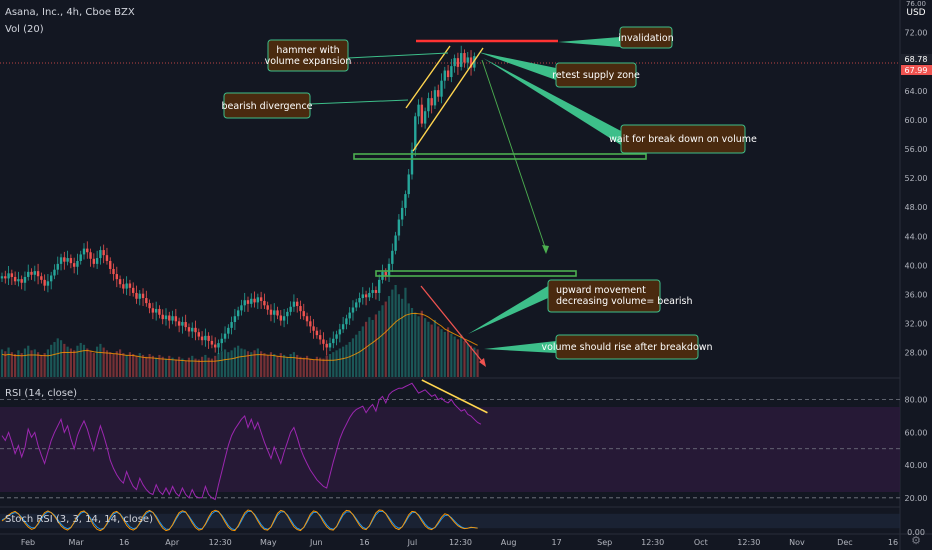 The width and height of the screenshot is (932, 550). Describe the element at coordinates (453, 325) in the screenshot. I see `volume-decrease-arrow` at that location.